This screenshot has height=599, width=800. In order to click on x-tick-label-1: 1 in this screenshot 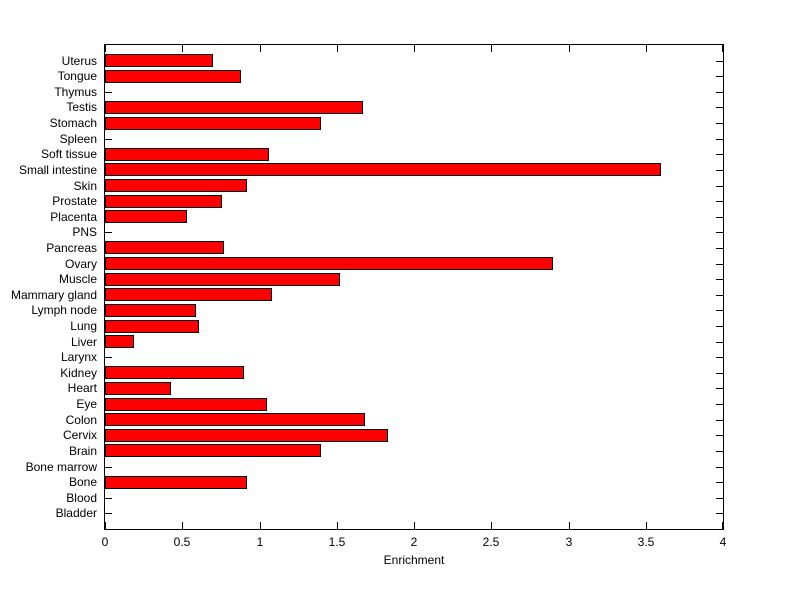, I will do `click(260, 542)`.